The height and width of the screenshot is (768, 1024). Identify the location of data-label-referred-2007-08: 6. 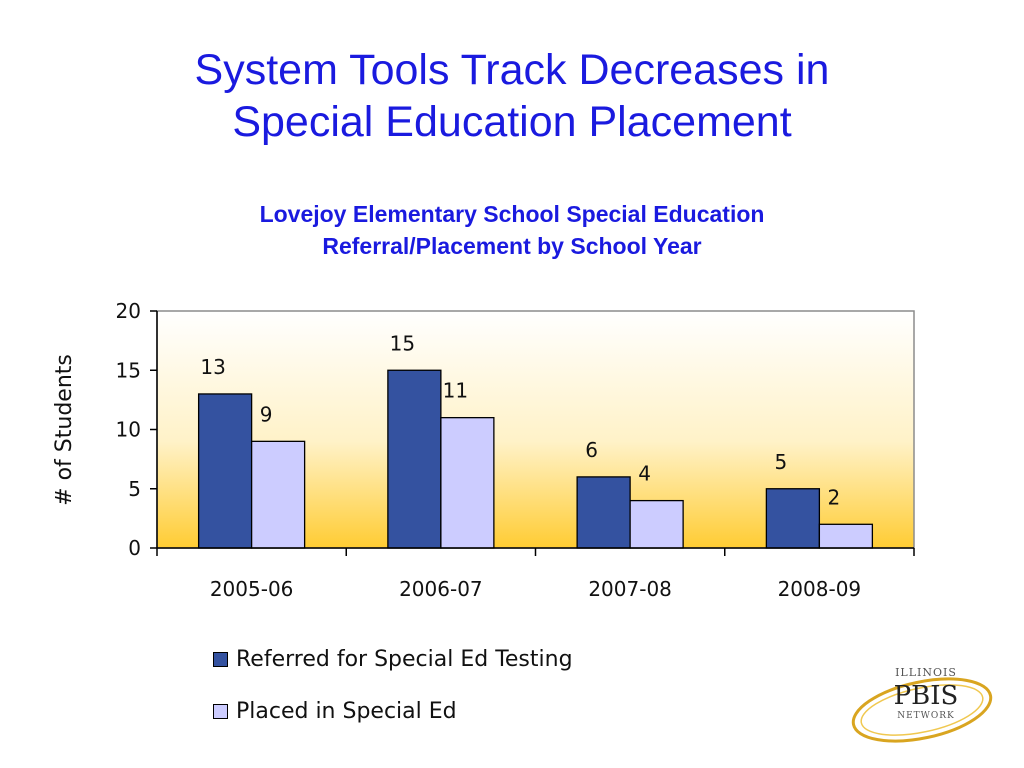
(591, 450).